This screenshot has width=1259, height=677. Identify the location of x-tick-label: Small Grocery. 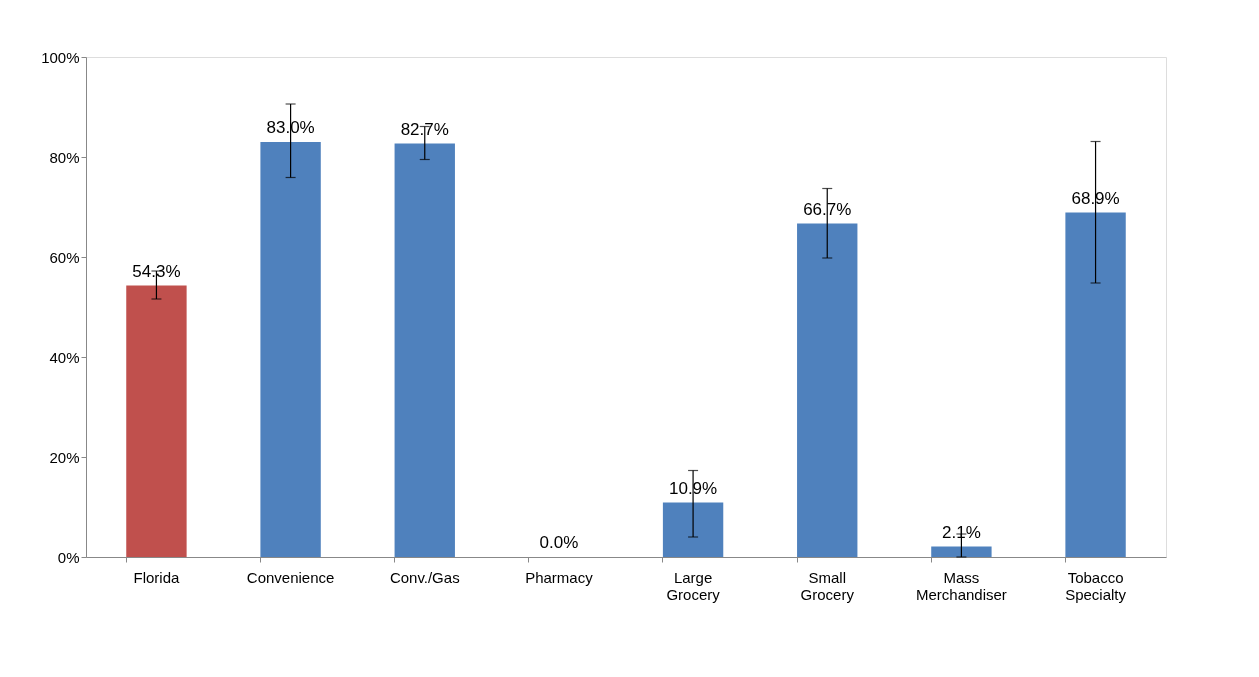
(827, 585).